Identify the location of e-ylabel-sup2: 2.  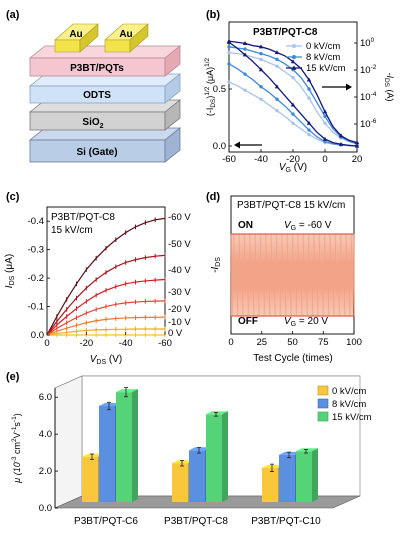
(14, 440).